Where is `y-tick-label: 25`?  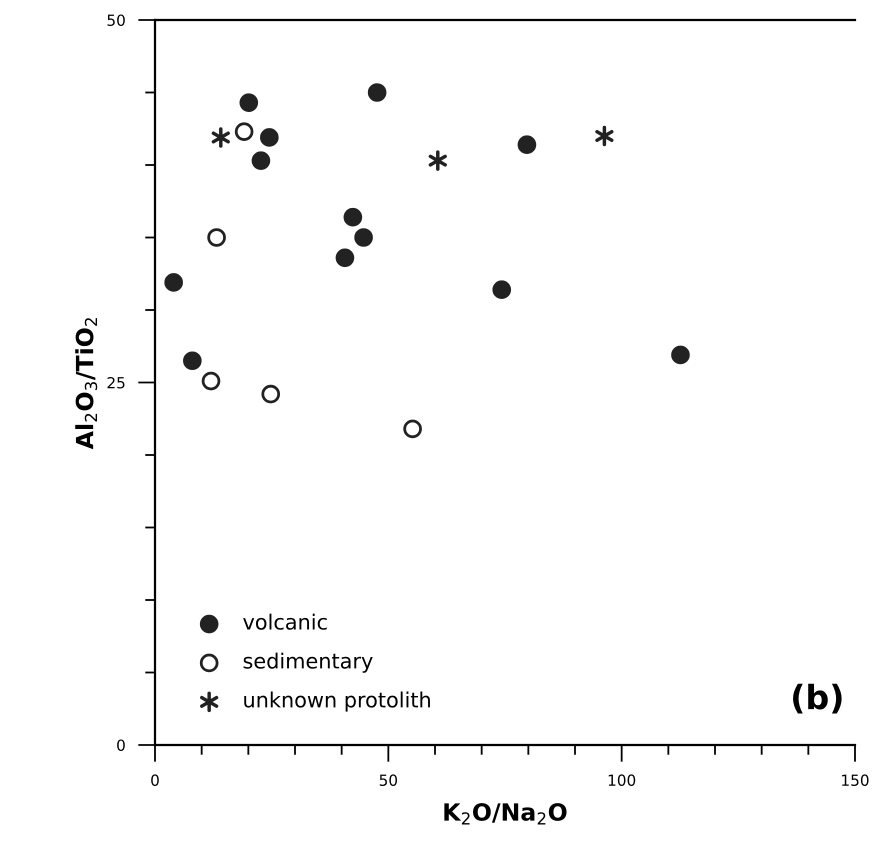
y-tick-label: 25 is located at coordinates (116, 382).